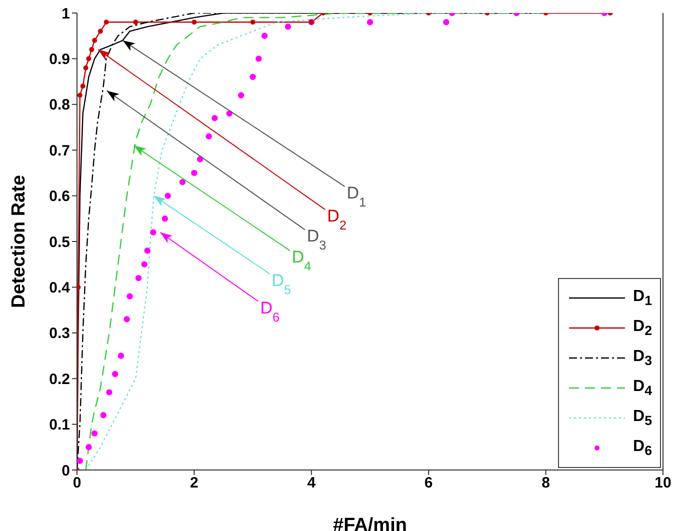 The width and height of the screenshot is (673, 531). Describe the element at coordinates (59, 151) in the screenshot. I see `y-tick-label: 0.7` at that location.